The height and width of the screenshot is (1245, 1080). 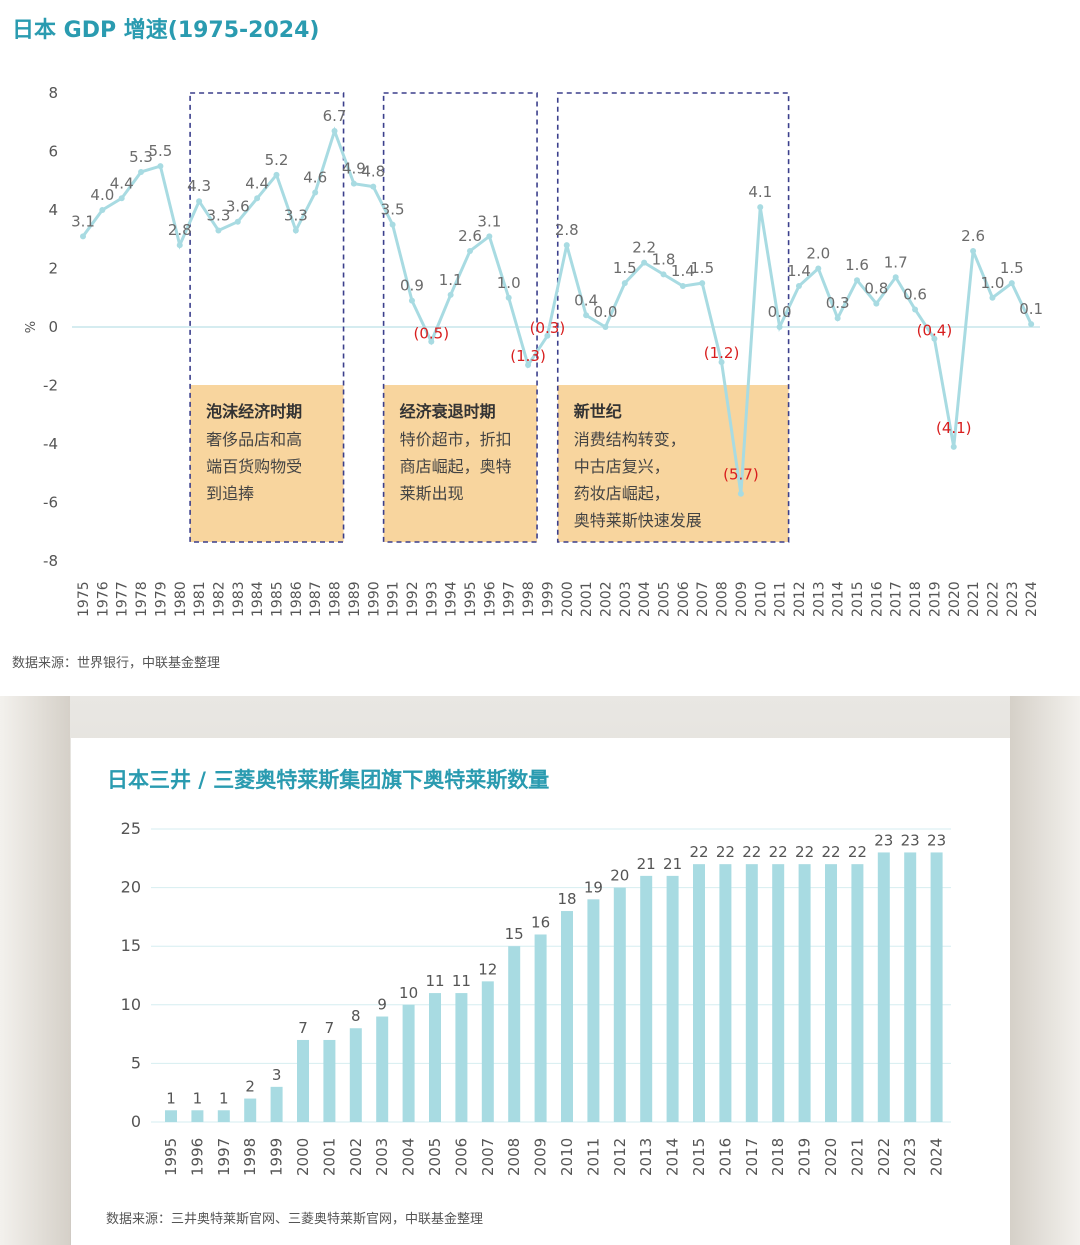 What do you see at coordinates (974, 599) in the screenshot?
I see `x-tick-label: 2021` at bounding box center [974, 599].